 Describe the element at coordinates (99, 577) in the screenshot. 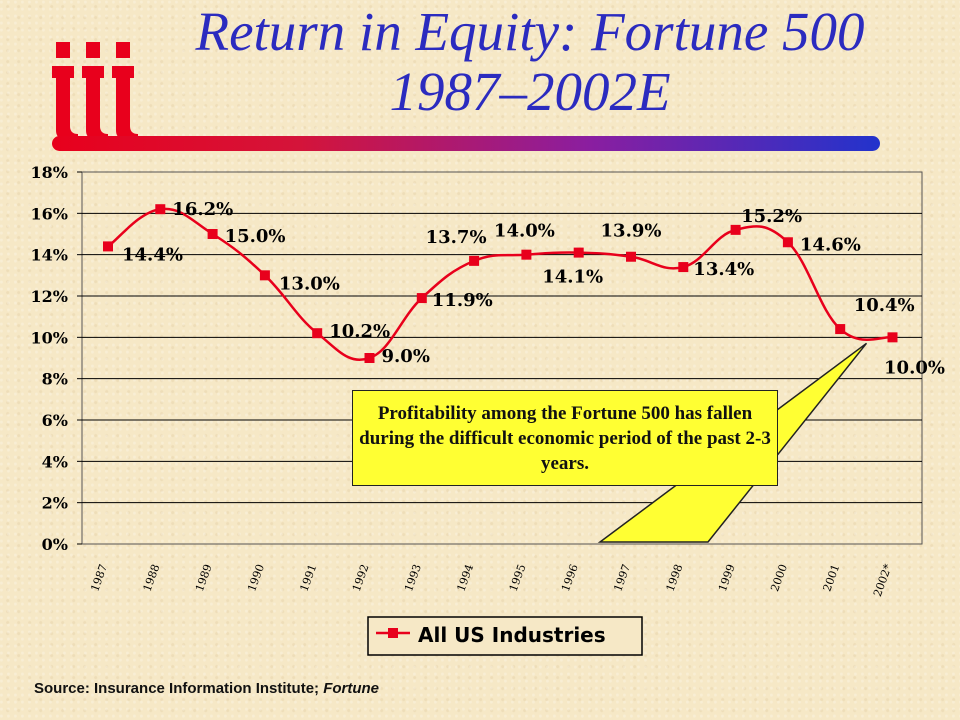

I see `x-tick-label: 1987` at that location.